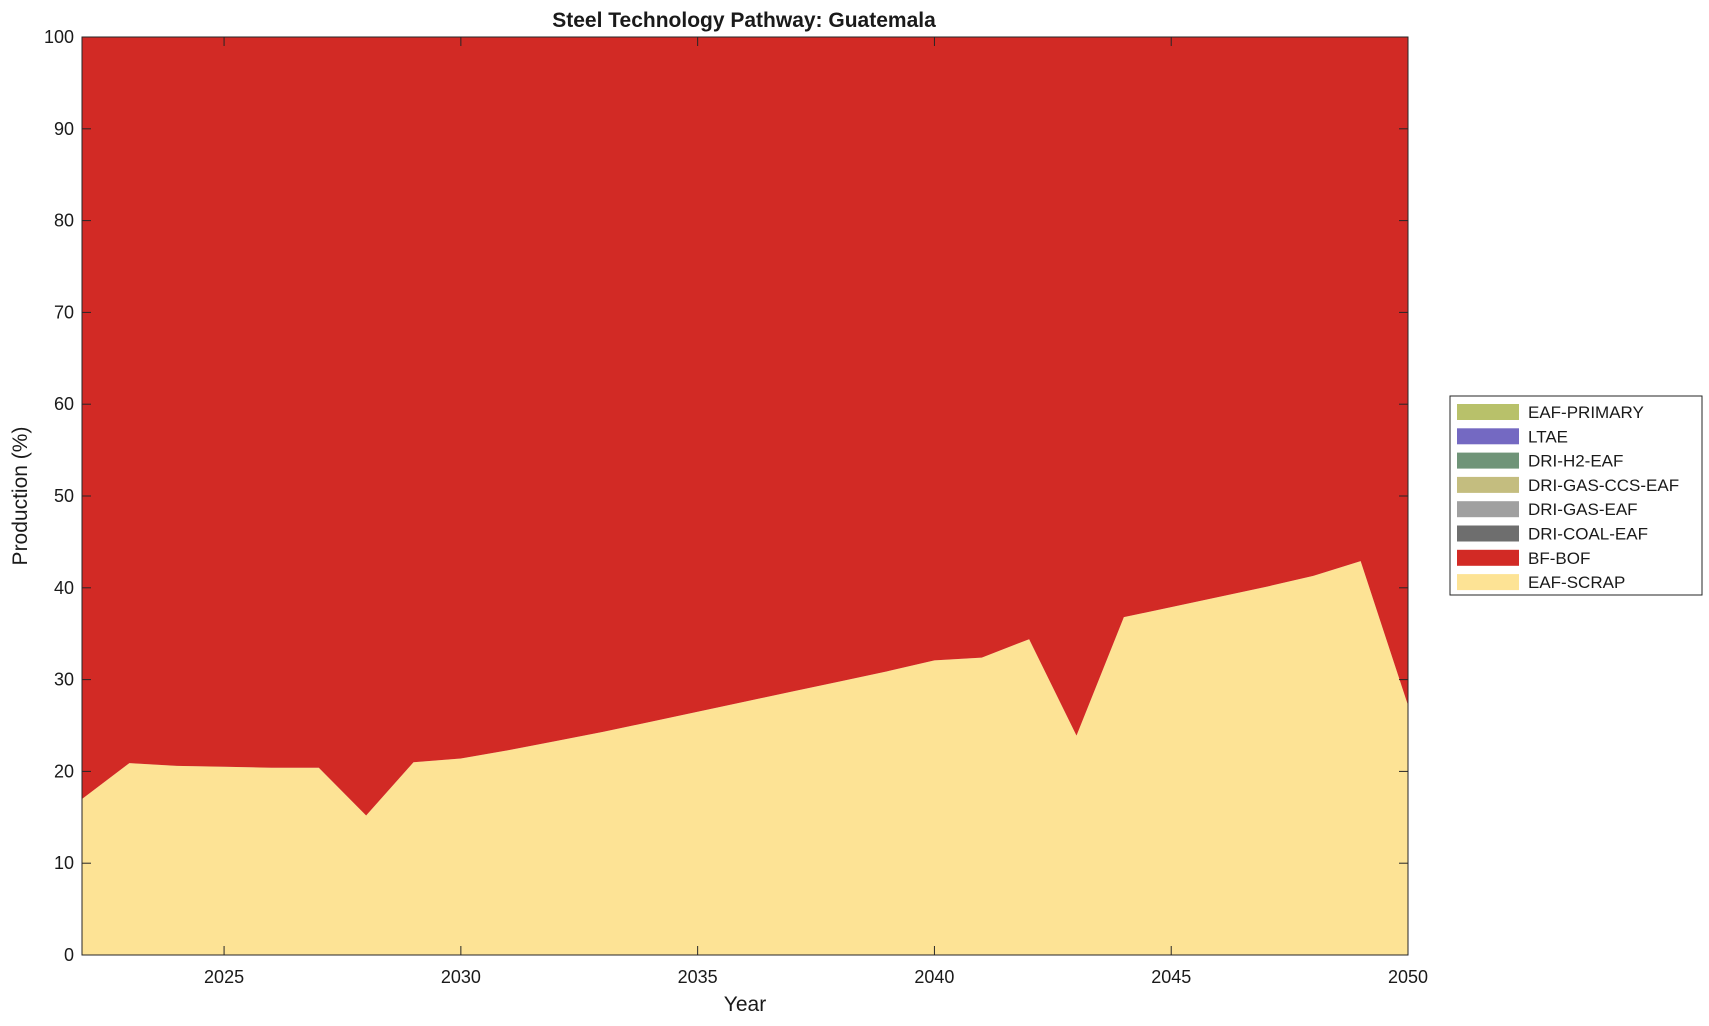  Describe the element at coordinates (1488, 484) in the screenshot. I see `legend-swatch-dri-gas-ccs-eaf` at that location.